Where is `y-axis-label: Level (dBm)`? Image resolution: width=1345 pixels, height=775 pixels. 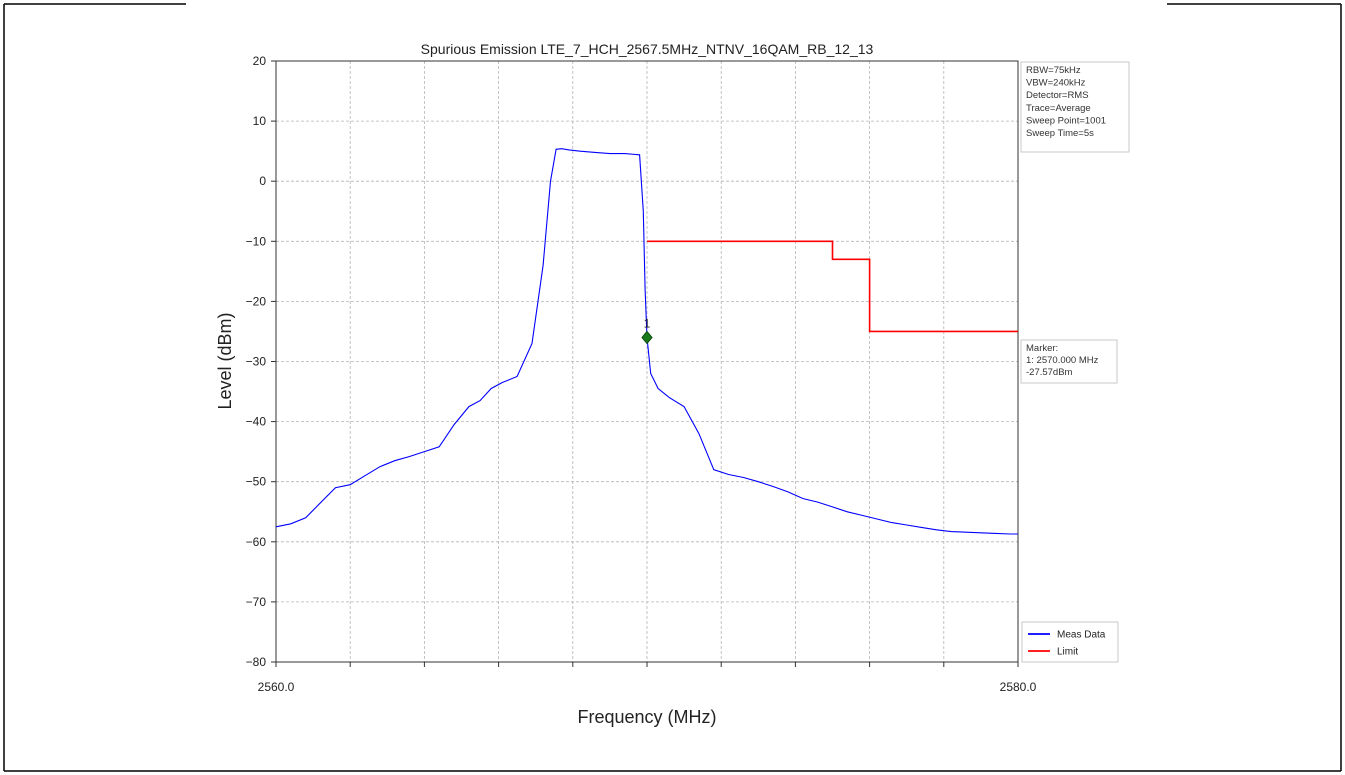 y-axis-label: Level (dBm) is located at coordinates (225, 360).